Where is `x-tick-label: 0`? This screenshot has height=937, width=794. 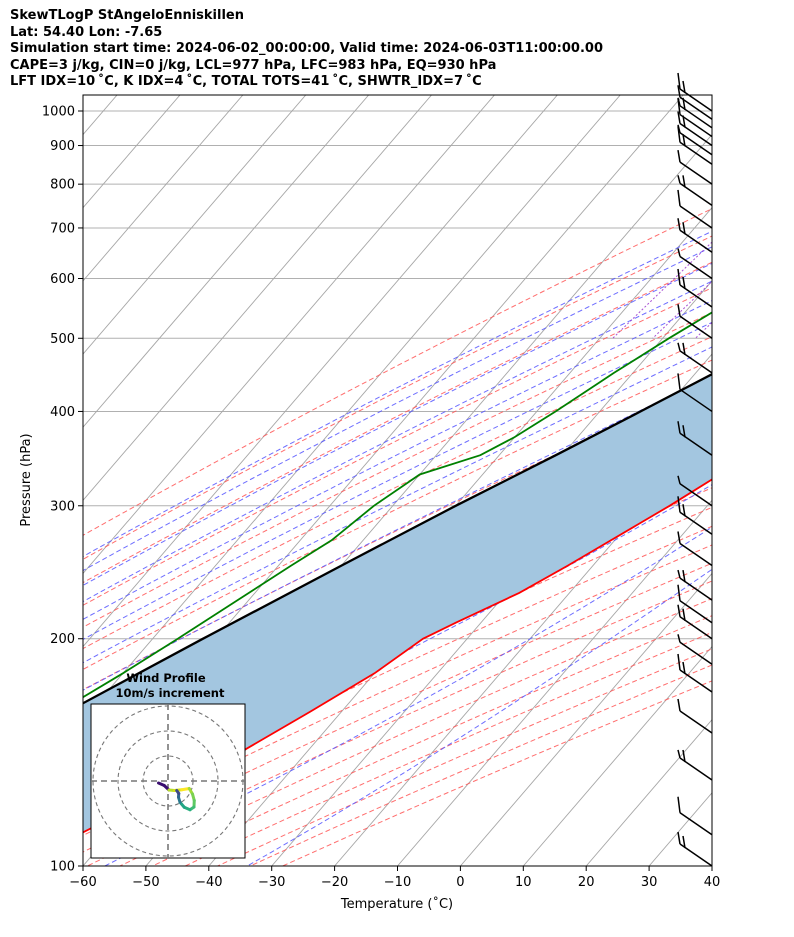 x-tick-label: 0 is located at coordinates (460, 882).